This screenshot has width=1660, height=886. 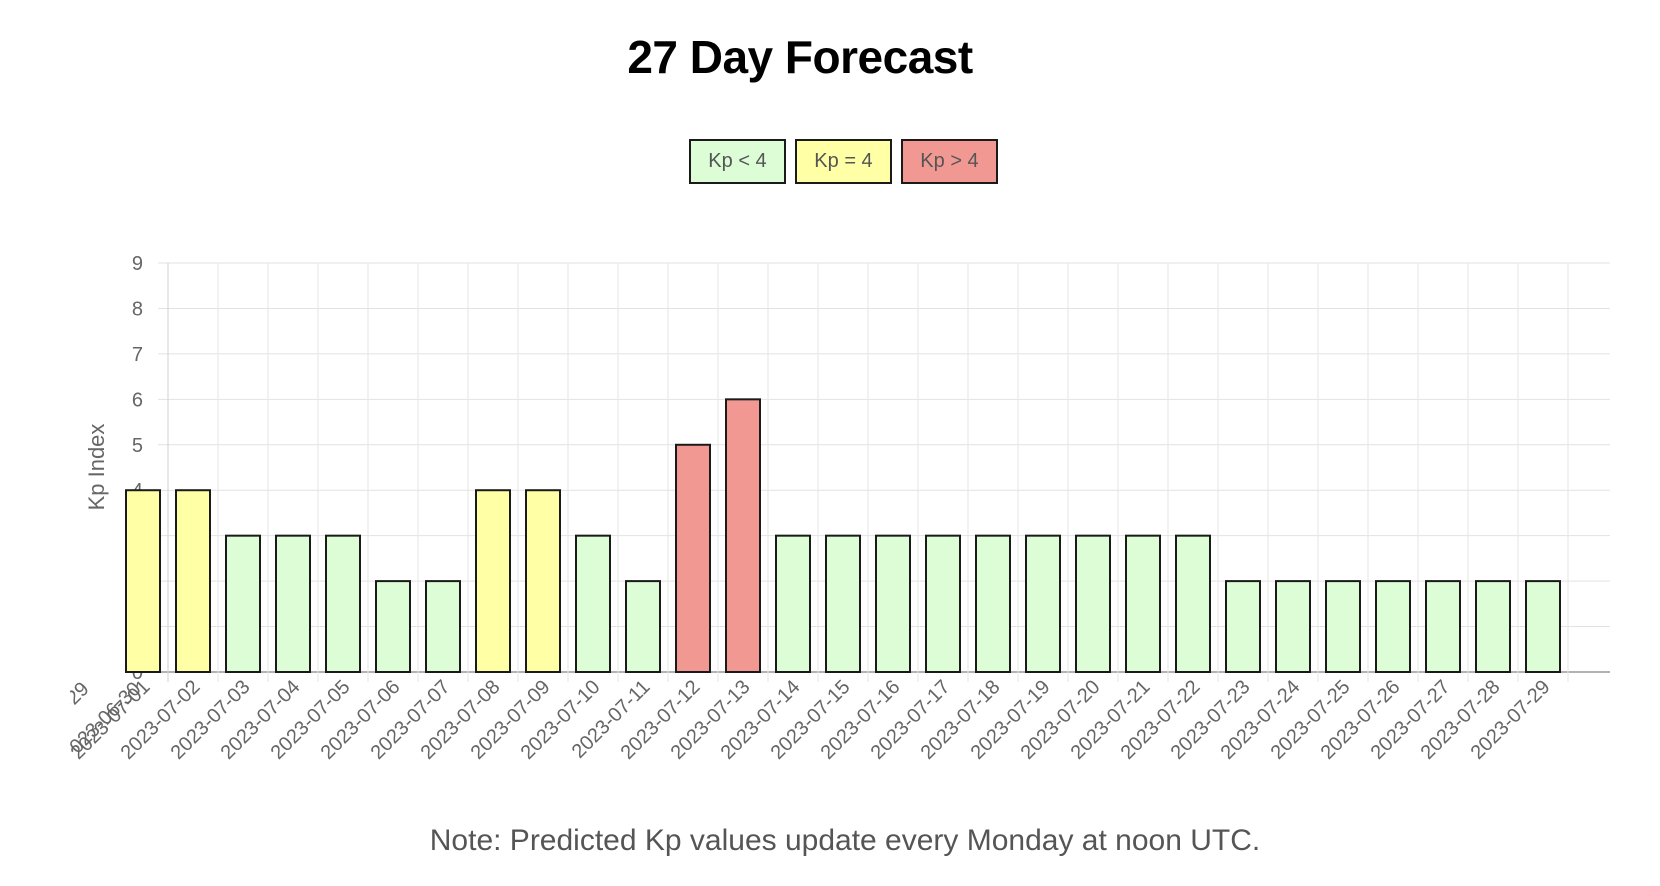 I want to click on legend-item-low: Kp < 4, so click(x=737, y=161).